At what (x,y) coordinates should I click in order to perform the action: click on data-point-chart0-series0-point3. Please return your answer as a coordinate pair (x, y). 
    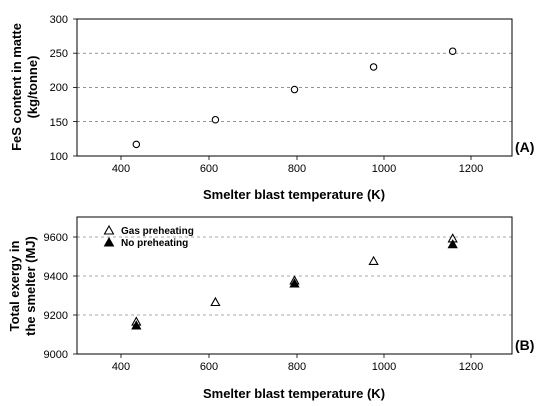
    Looking at the image, I should click on (373, 67).